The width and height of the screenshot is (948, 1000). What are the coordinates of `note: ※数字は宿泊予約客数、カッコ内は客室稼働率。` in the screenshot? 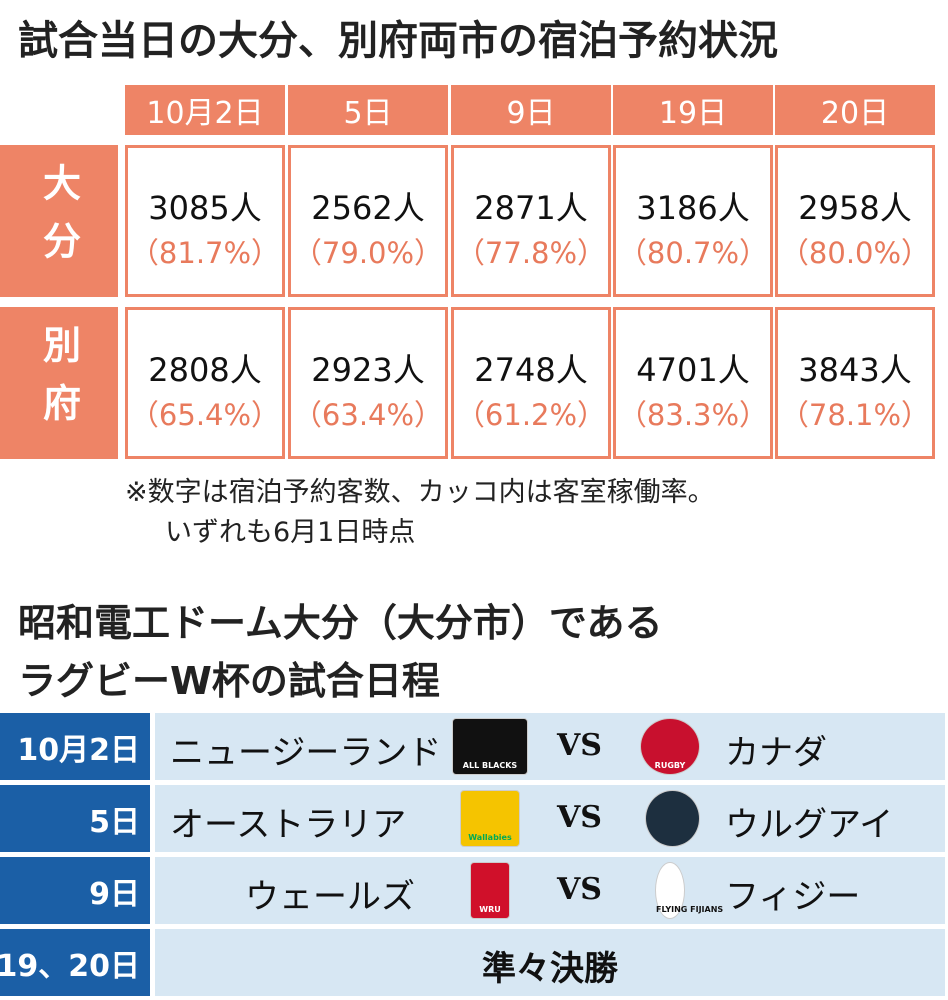 It's located at (420, 492).